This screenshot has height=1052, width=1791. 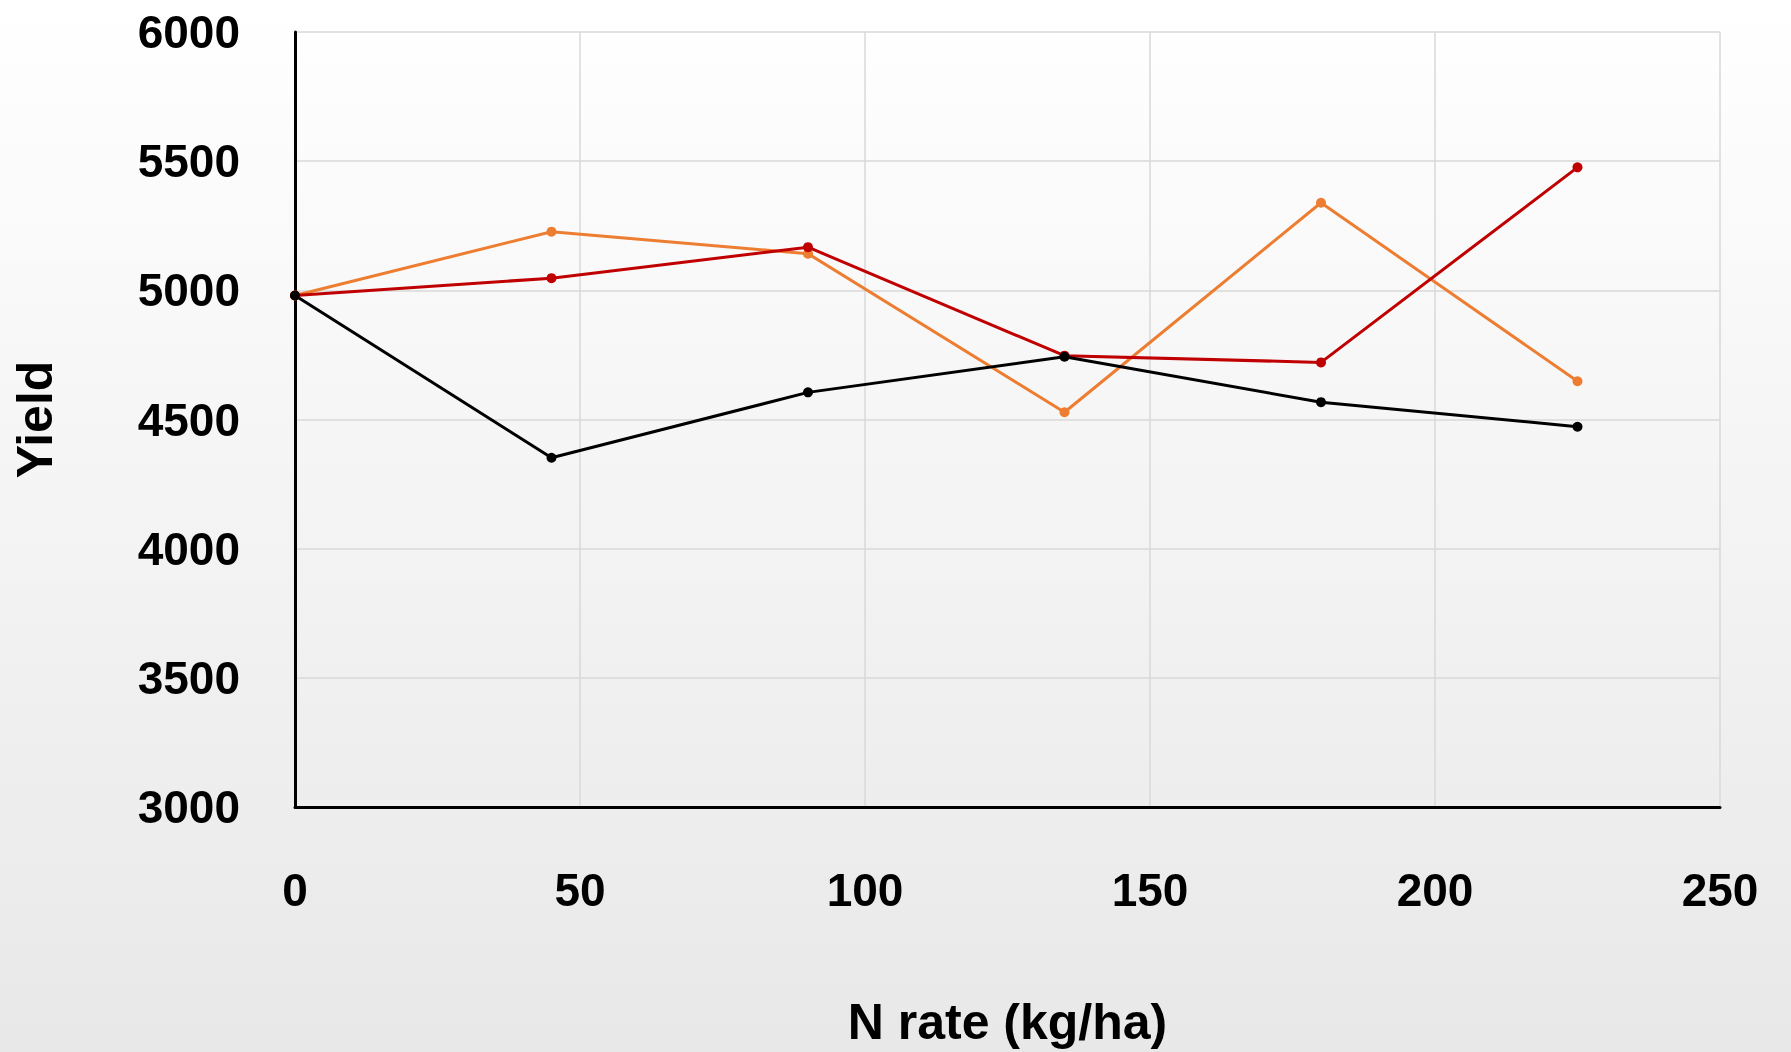 What do you see at coordinates (188, 419) in the screenshot?
I see `y-tick-label: 4500` at bounding box center [188, 419].